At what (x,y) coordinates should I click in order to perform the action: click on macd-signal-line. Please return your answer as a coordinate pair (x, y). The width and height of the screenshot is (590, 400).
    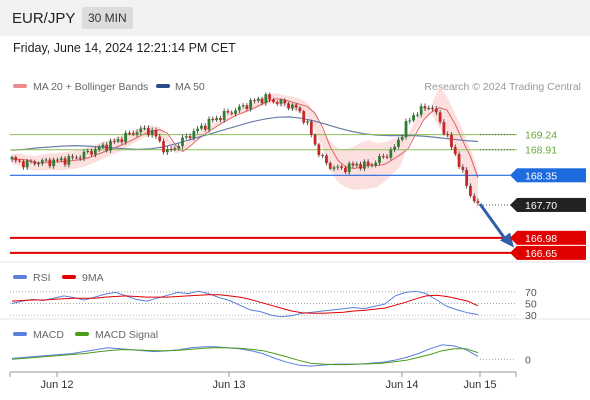
    Looking at the image, I should click on (245, 356).